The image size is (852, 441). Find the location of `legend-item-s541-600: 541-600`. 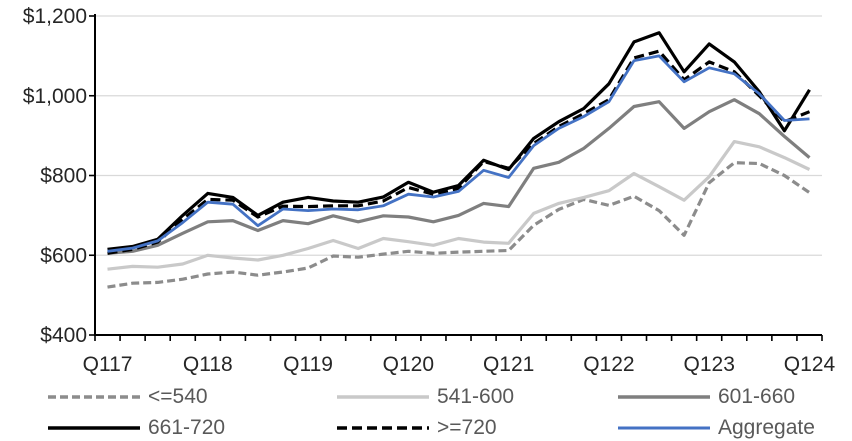

legend-item-s541-600: 541-600 is located at coordinates (425, 397).